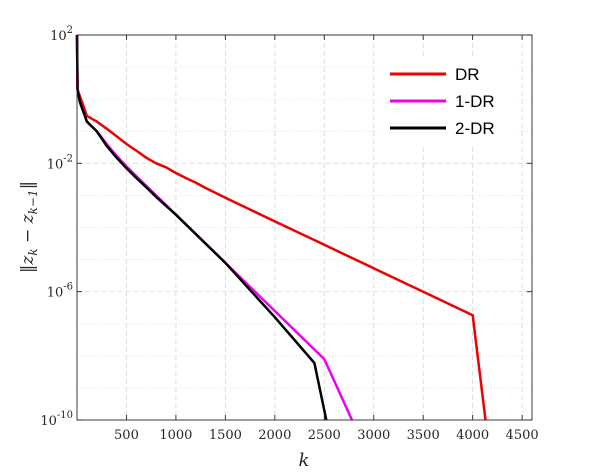 This screenshot has width=591, height=472. What do you see at coordinates (61, 34) in the screenshot?
I see `y-tick-label: 10²` at bounding box center [61, 34].